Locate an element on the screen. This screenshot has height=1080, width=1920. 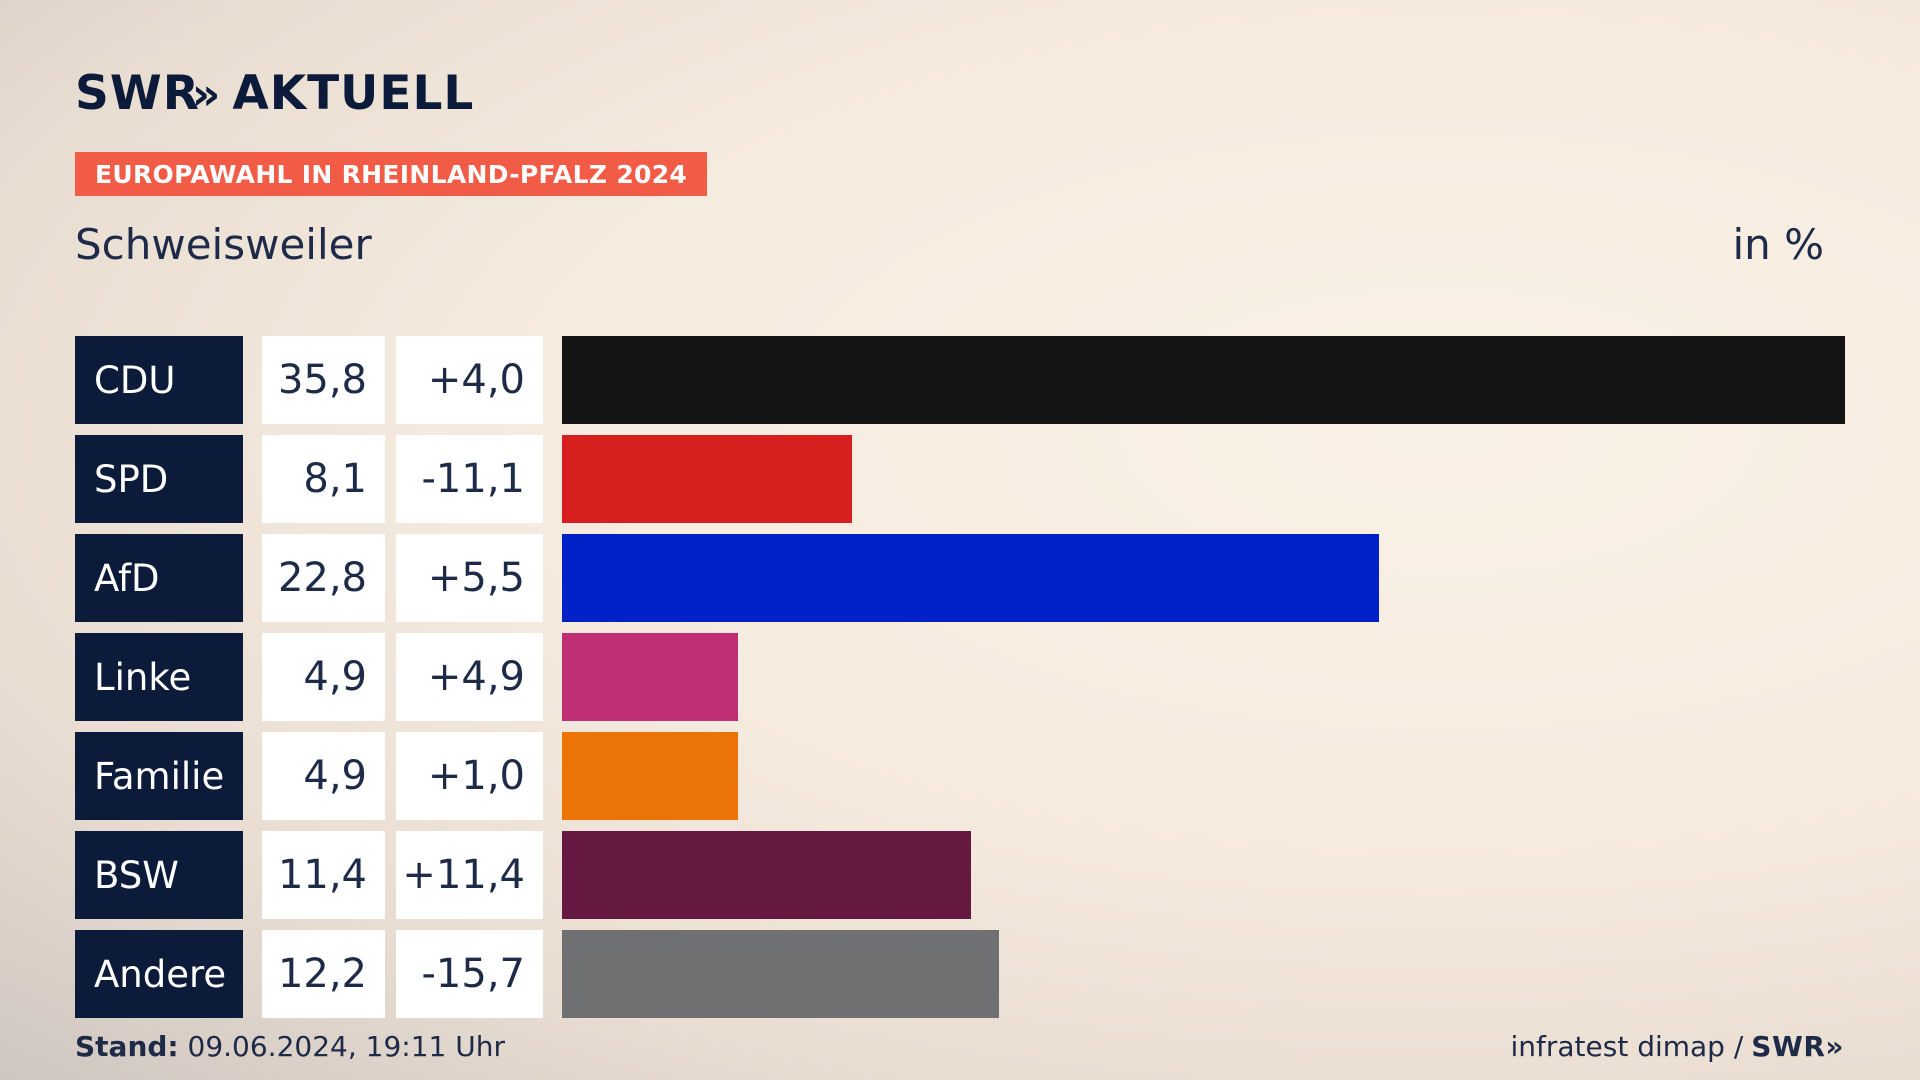
result-row-andere: Andere 12,2 -15,7 is located at coordinates (960, 974).